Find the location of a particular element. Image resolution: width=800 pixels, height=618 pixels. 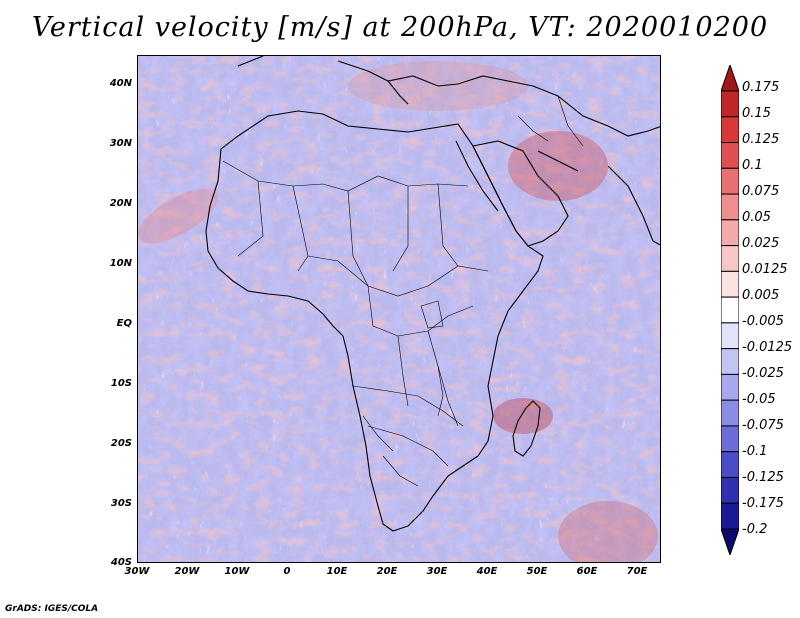

lat-label: 30N is located at coordinates (120, 143).